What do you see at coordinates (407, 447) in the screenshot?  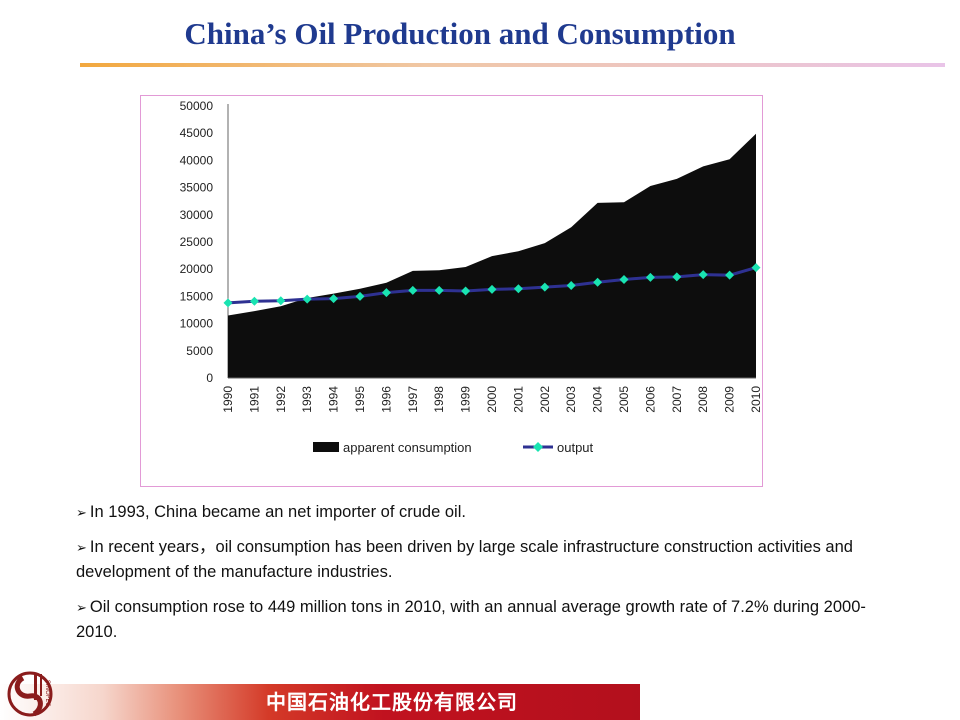 I see `legend-label-apparent-consumption: apparent consumption` at bounding box center [407, 447].